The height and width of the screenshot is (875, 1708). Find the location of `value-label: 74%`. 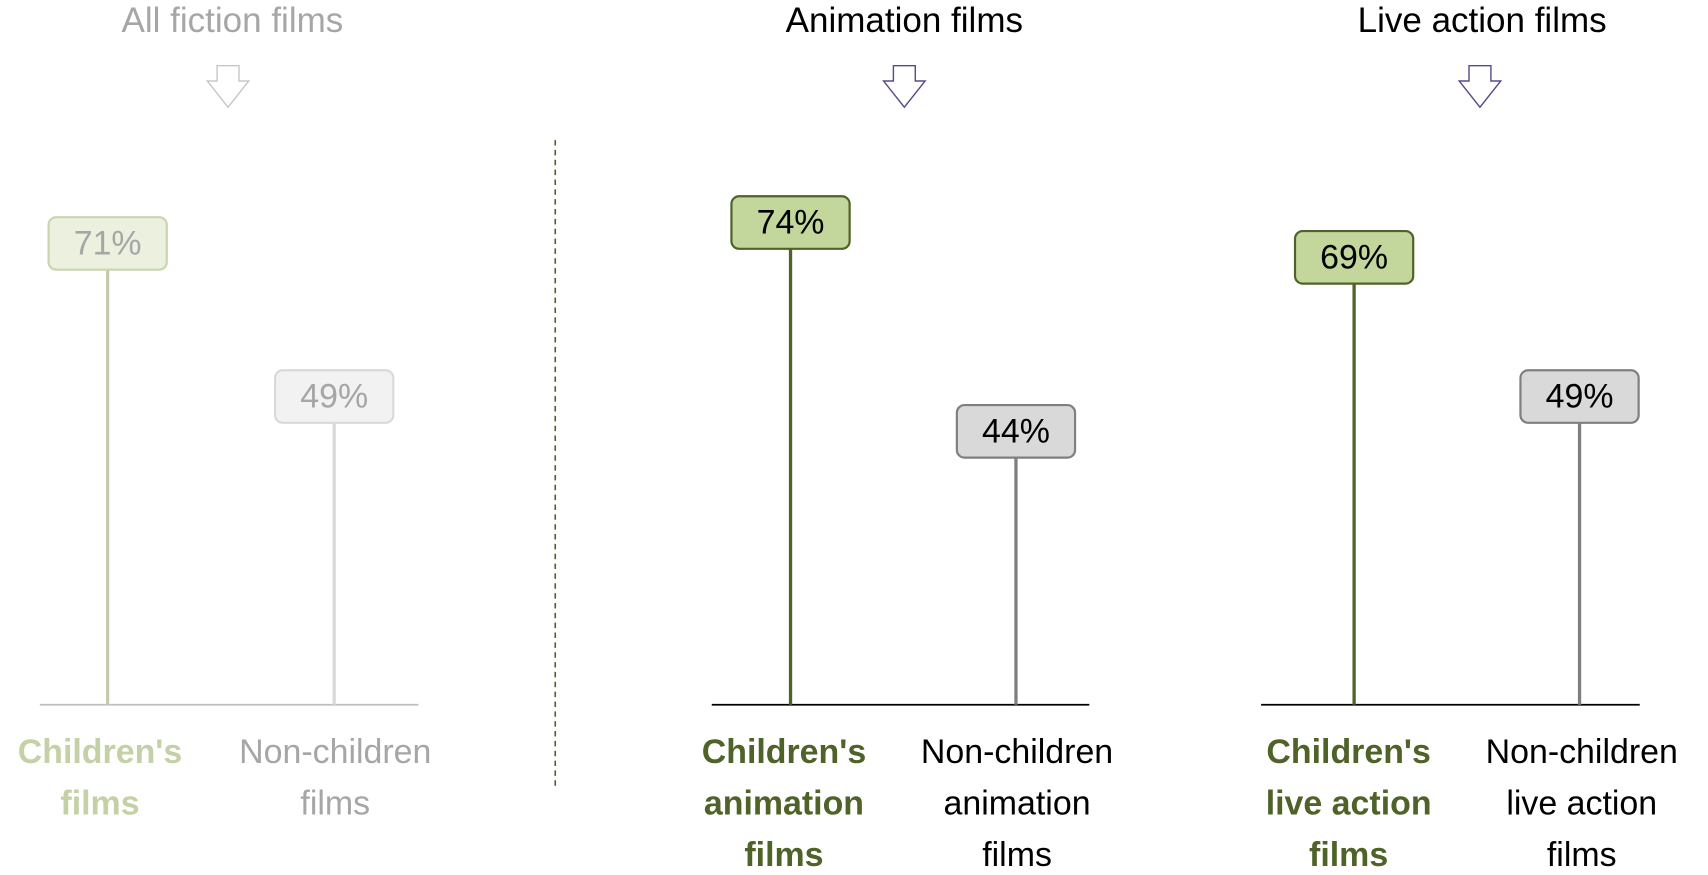

value-label: 74% is located at coordinates (791, 223).